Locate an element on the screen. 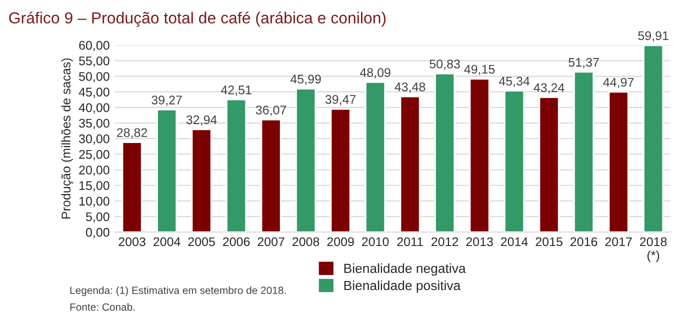 This screenshot has width=695, height=334. data-label: 28,82 is located at coordinates (132, 133).